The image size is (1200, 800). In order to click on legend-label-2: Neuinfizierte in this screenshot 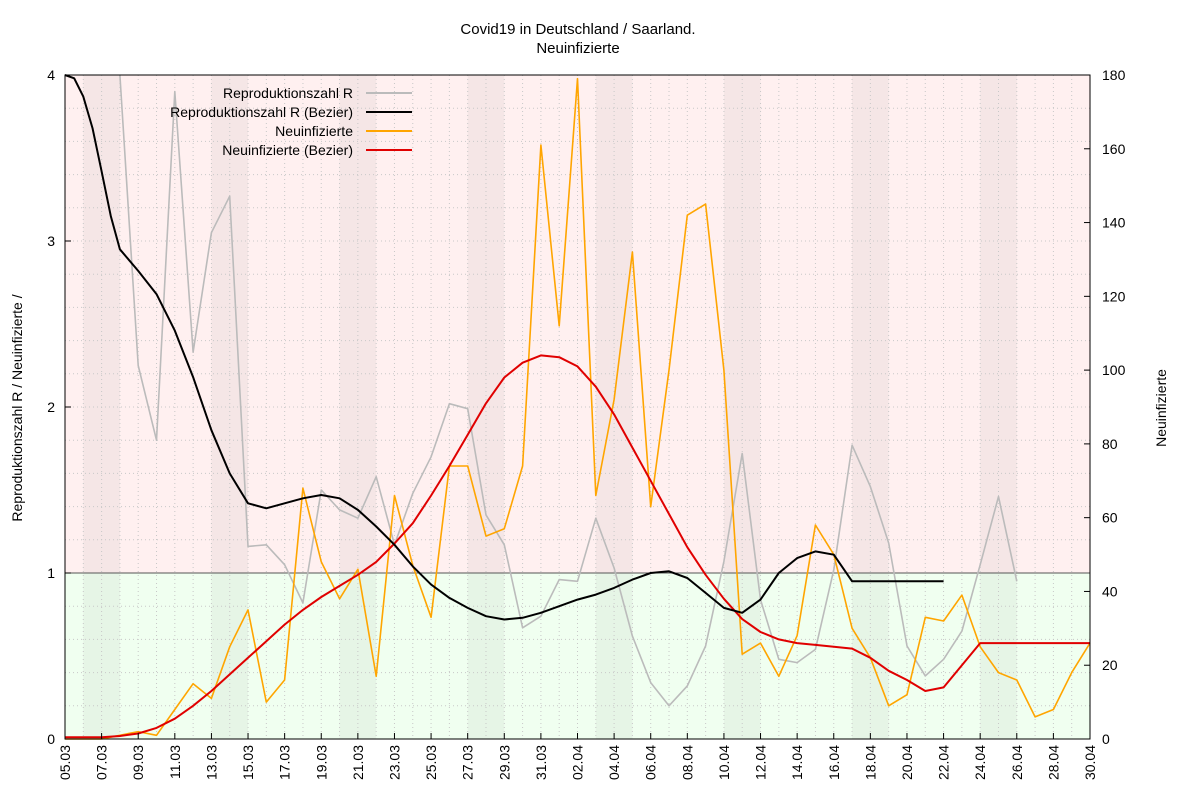, I will do `click(314, 131)`.